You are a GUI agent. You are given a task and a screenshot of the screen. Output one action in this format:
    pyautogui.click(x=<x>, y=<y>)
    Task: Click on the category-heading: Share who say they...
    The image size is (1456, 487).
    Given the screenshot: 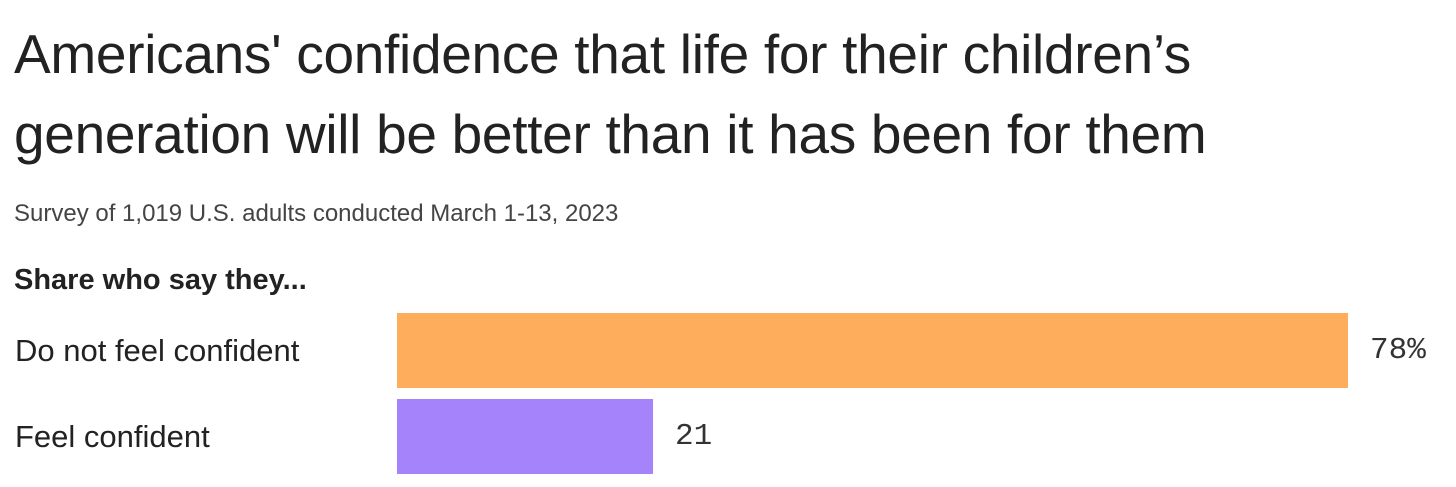 What is the action you would take?
    pyautogui.click(x=160, y=280)
    